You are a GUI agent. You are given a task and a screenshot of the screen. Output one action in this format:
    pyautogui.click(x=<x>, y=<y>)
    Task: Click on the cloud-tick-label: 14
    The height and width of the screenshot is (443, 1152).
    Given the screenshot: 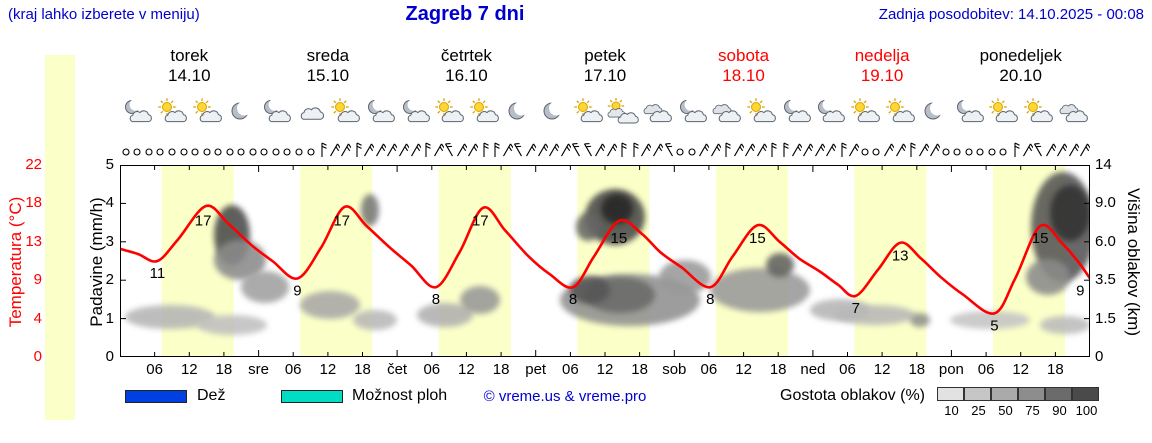 What is the action you would take?
    pyautogui.click(x=1103, y=164)
    